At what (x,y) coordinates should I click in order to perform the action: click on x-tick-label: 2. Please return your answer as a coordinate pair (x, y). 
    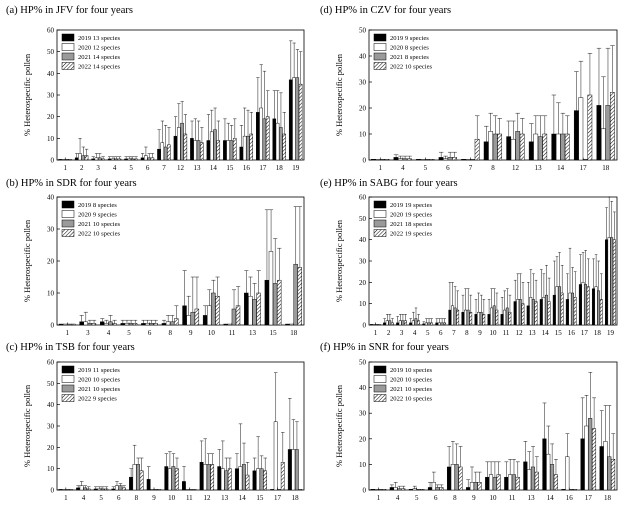
    Looking at the image, I should click on (82, 168).